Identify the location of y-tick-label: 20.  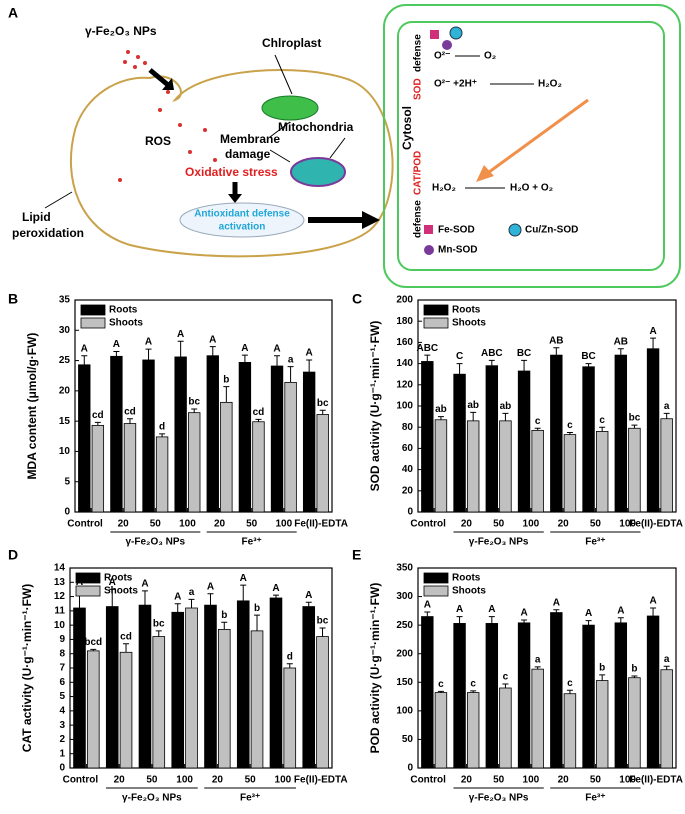
(408, 490).